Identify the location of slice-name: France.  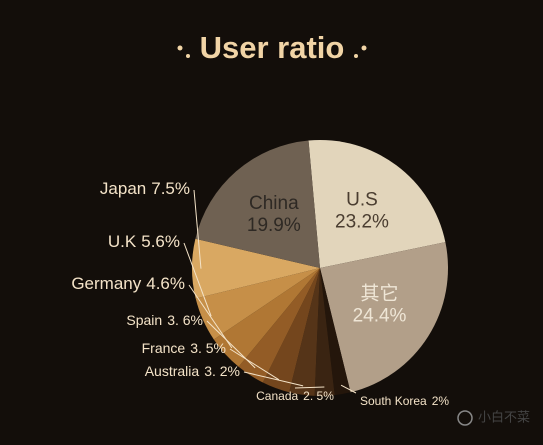
(164, 348).